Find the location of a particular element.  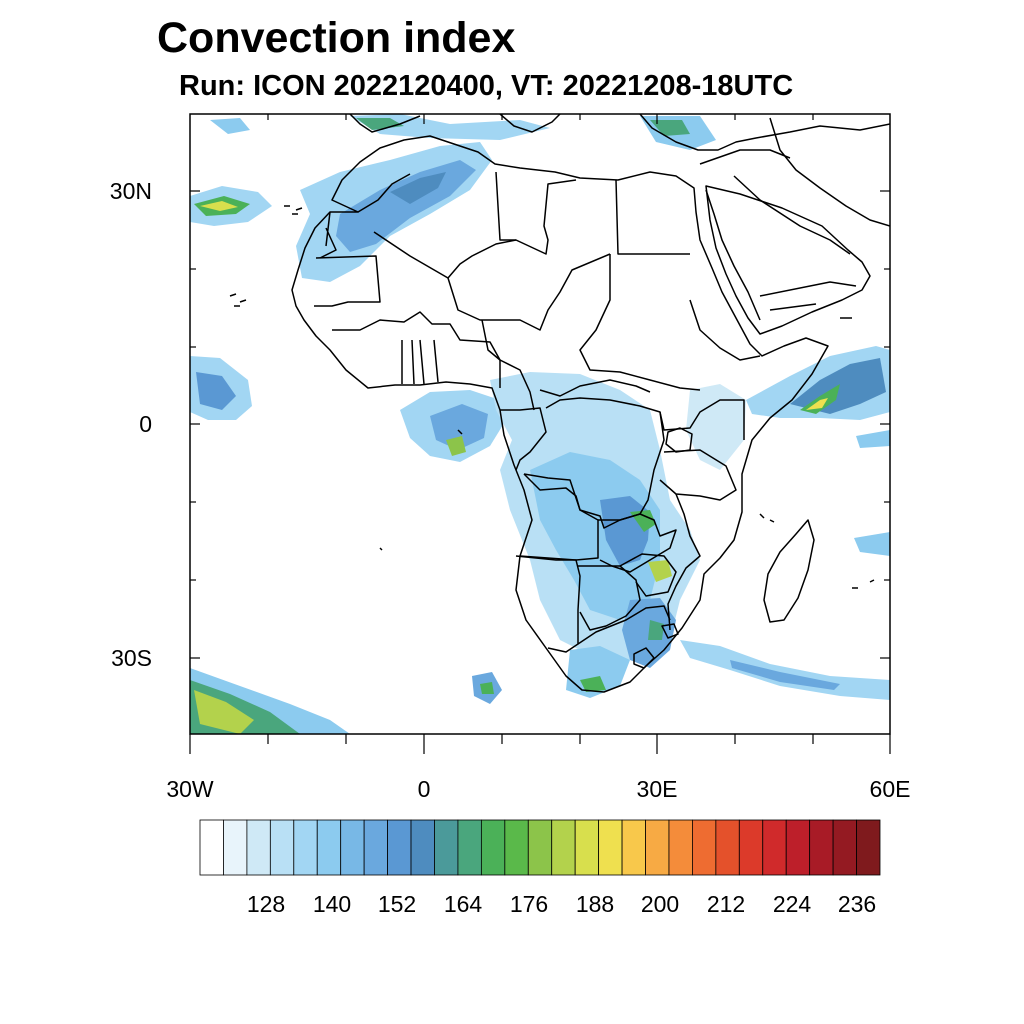

border-ghana-togo is located at coordinates (420, 362).